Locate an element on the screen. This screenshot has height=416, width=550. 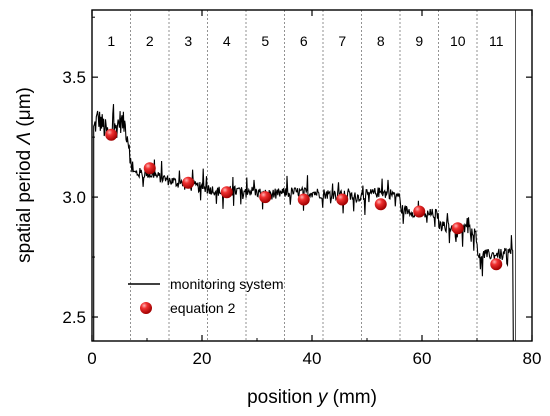
x-tick-label: 40 is located at coordinates (312, 358).